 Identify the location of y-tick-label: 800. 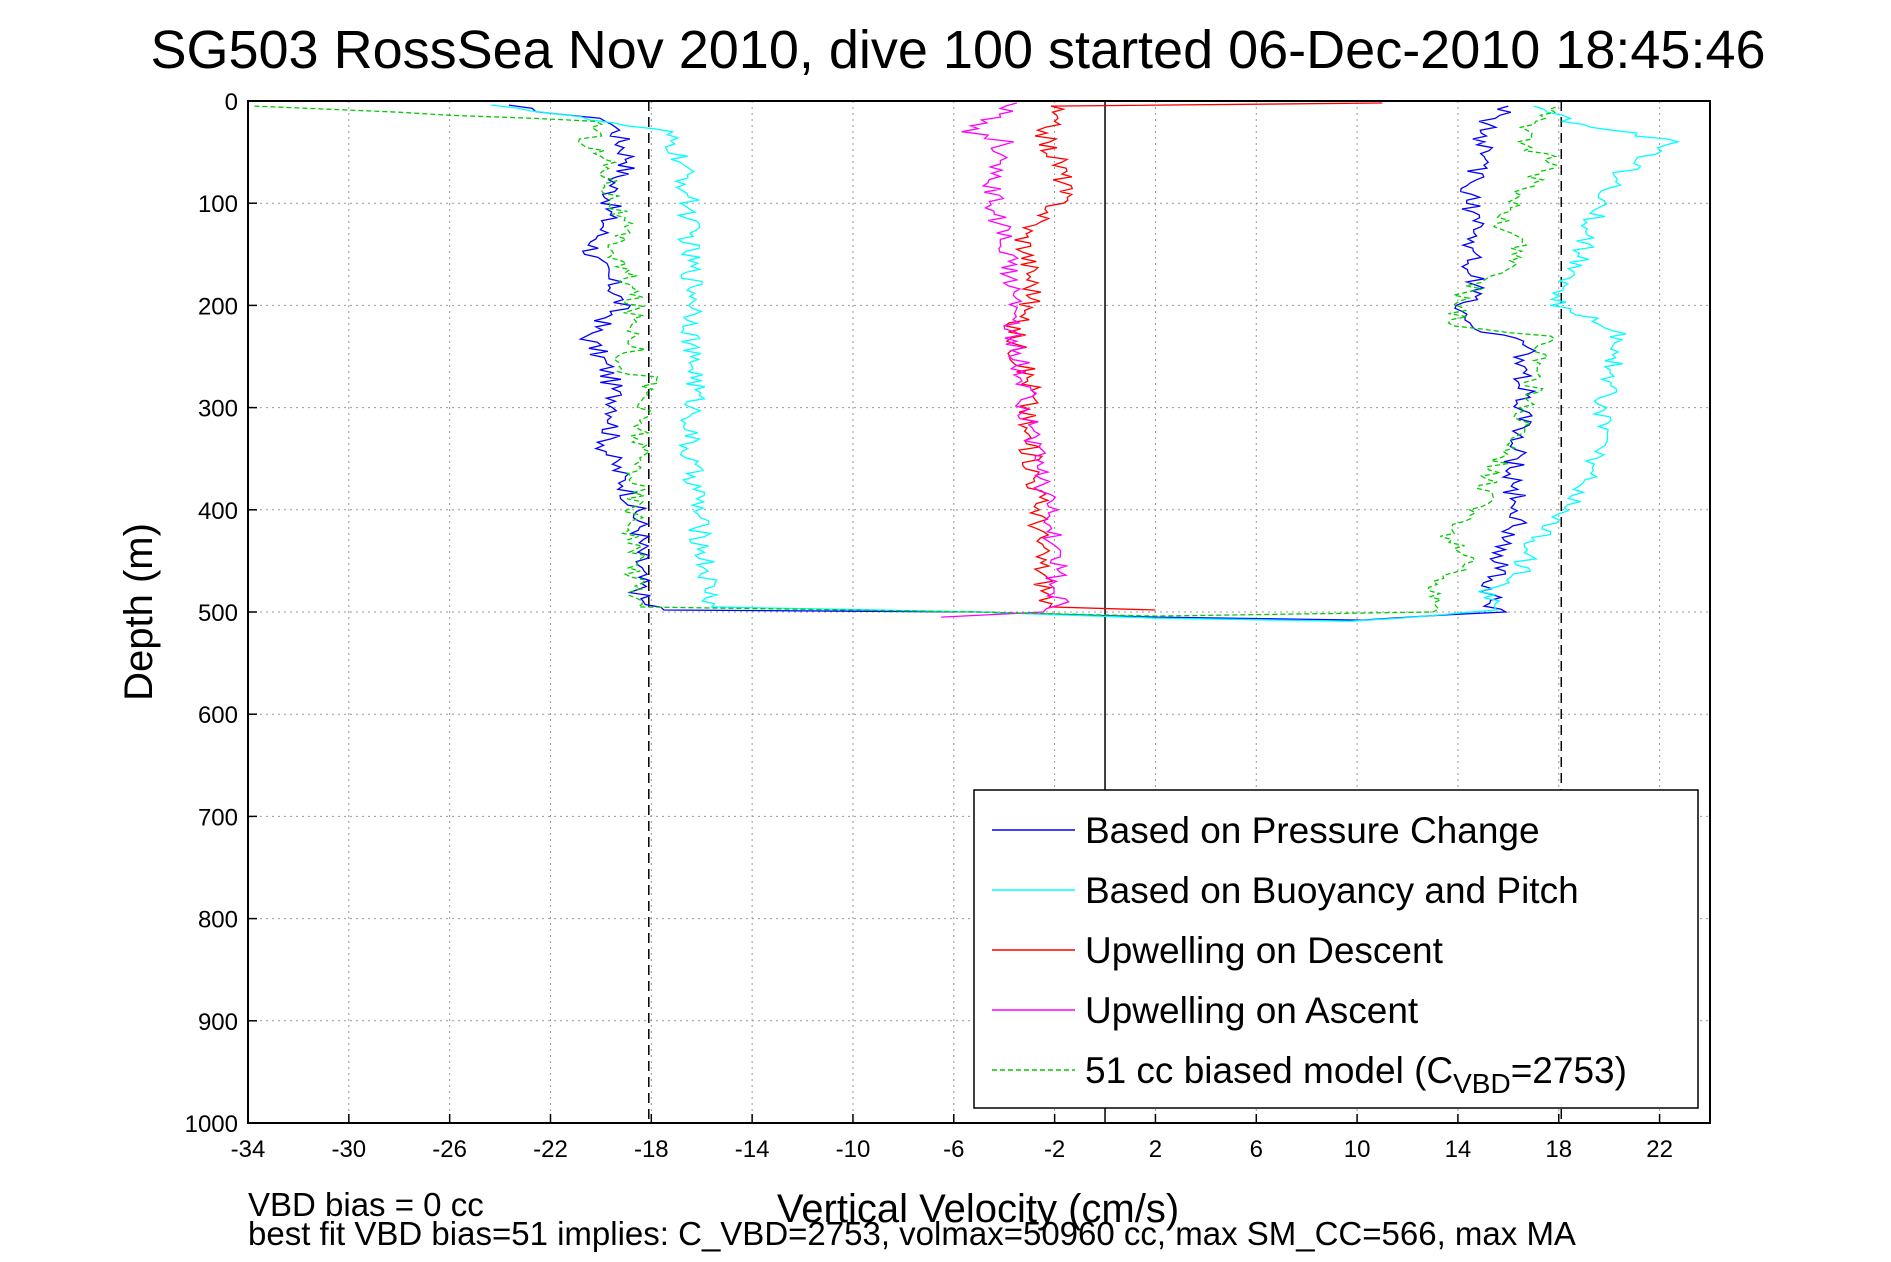
(218, 920).